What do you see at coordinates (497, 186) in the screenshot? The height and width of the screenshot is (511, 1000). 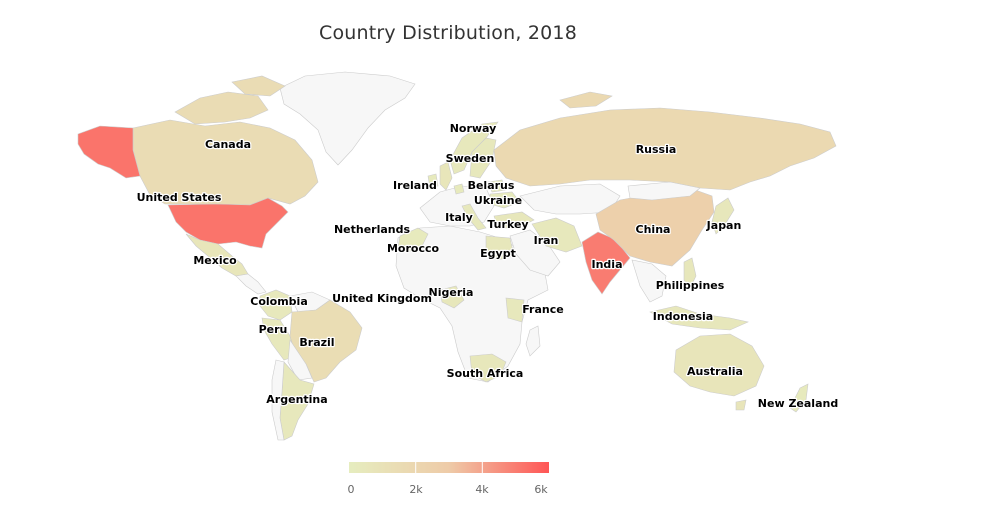 I see `region-belarus` at bounding box center [497, 186].